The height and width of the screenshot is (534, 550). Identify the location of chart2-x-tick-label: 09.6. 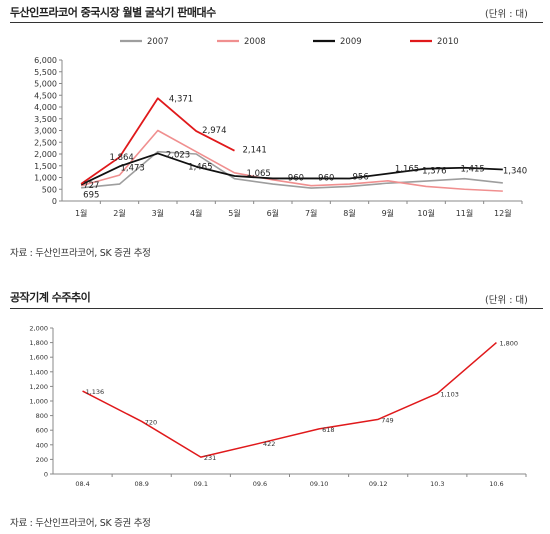
(260, 484).